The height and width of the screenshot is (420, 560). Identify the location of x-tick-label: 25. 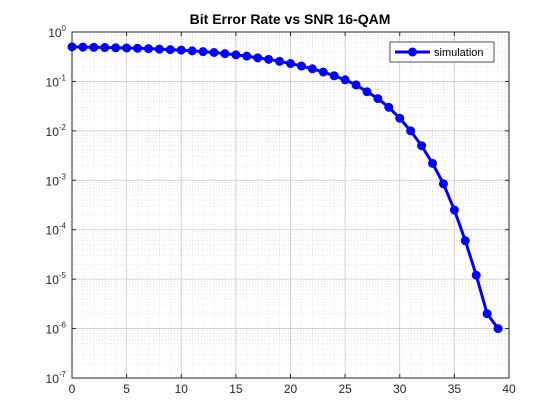
(345, 389).